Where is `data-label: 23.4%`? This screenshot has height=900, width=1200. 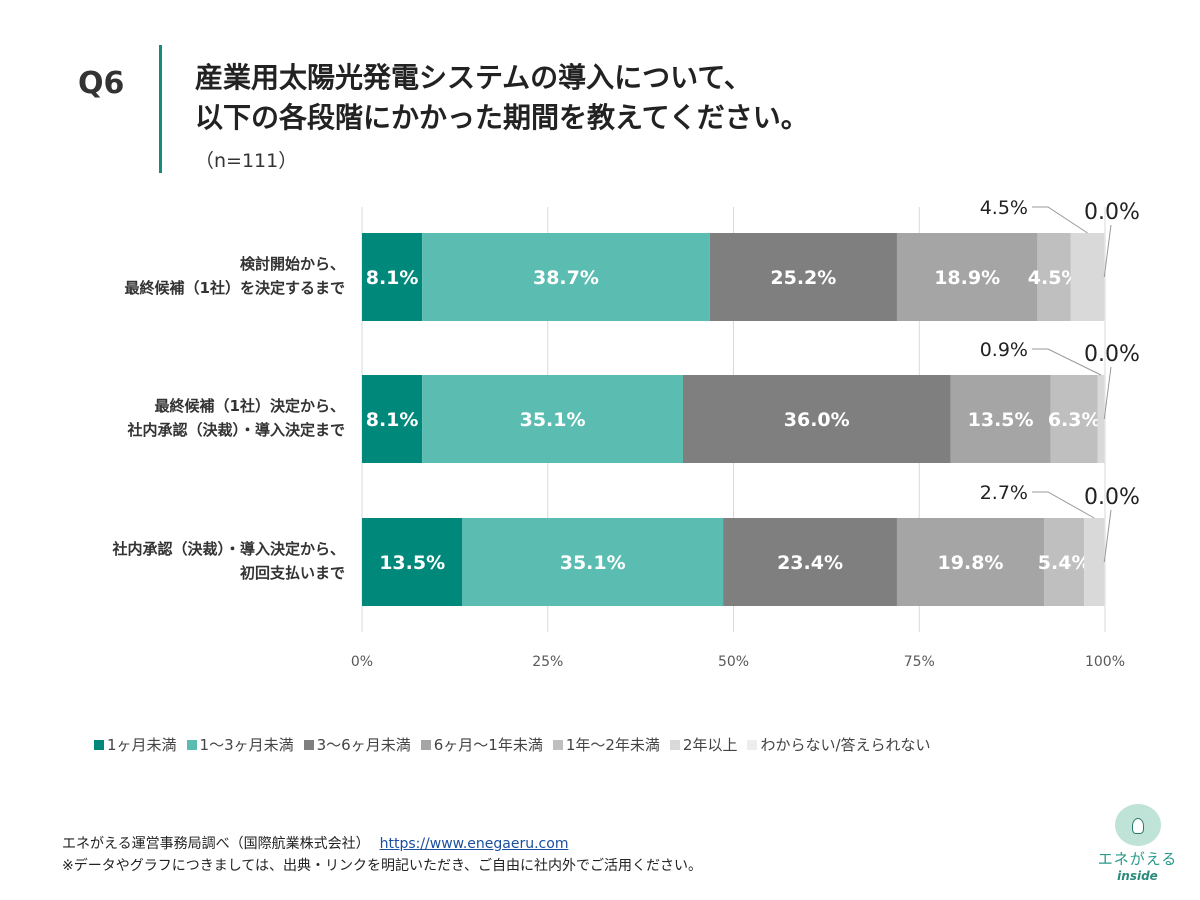
data-label: 23.4% is located at coordinates (810, 563).